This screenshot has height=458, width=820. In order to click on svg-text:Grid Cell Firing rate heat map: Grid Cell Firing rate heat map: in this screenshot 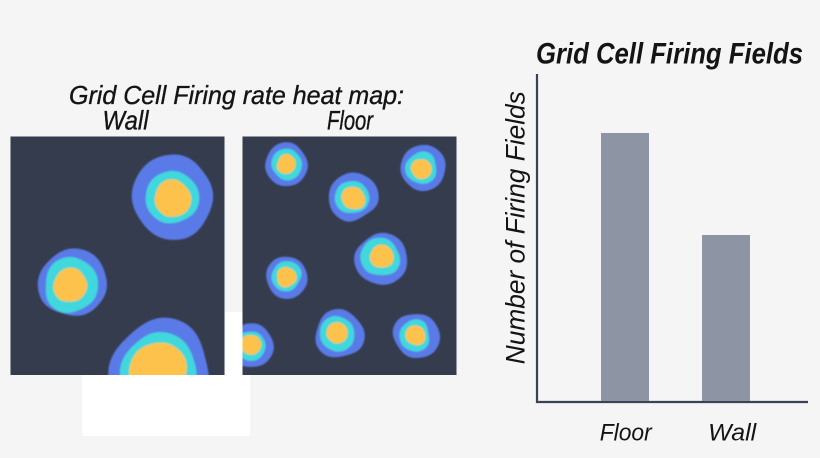, I will do `click(236, 95)`.